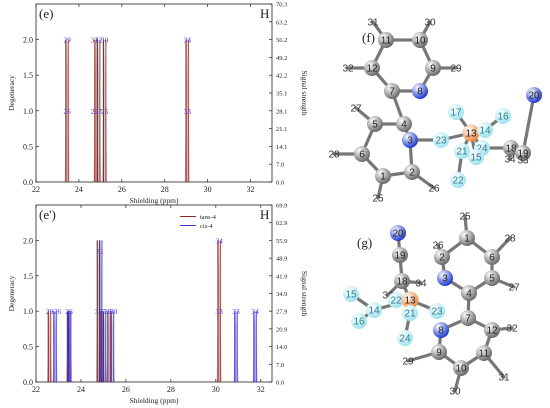  I want to click on y2-tick-label: 70.3, so click(281, 5).